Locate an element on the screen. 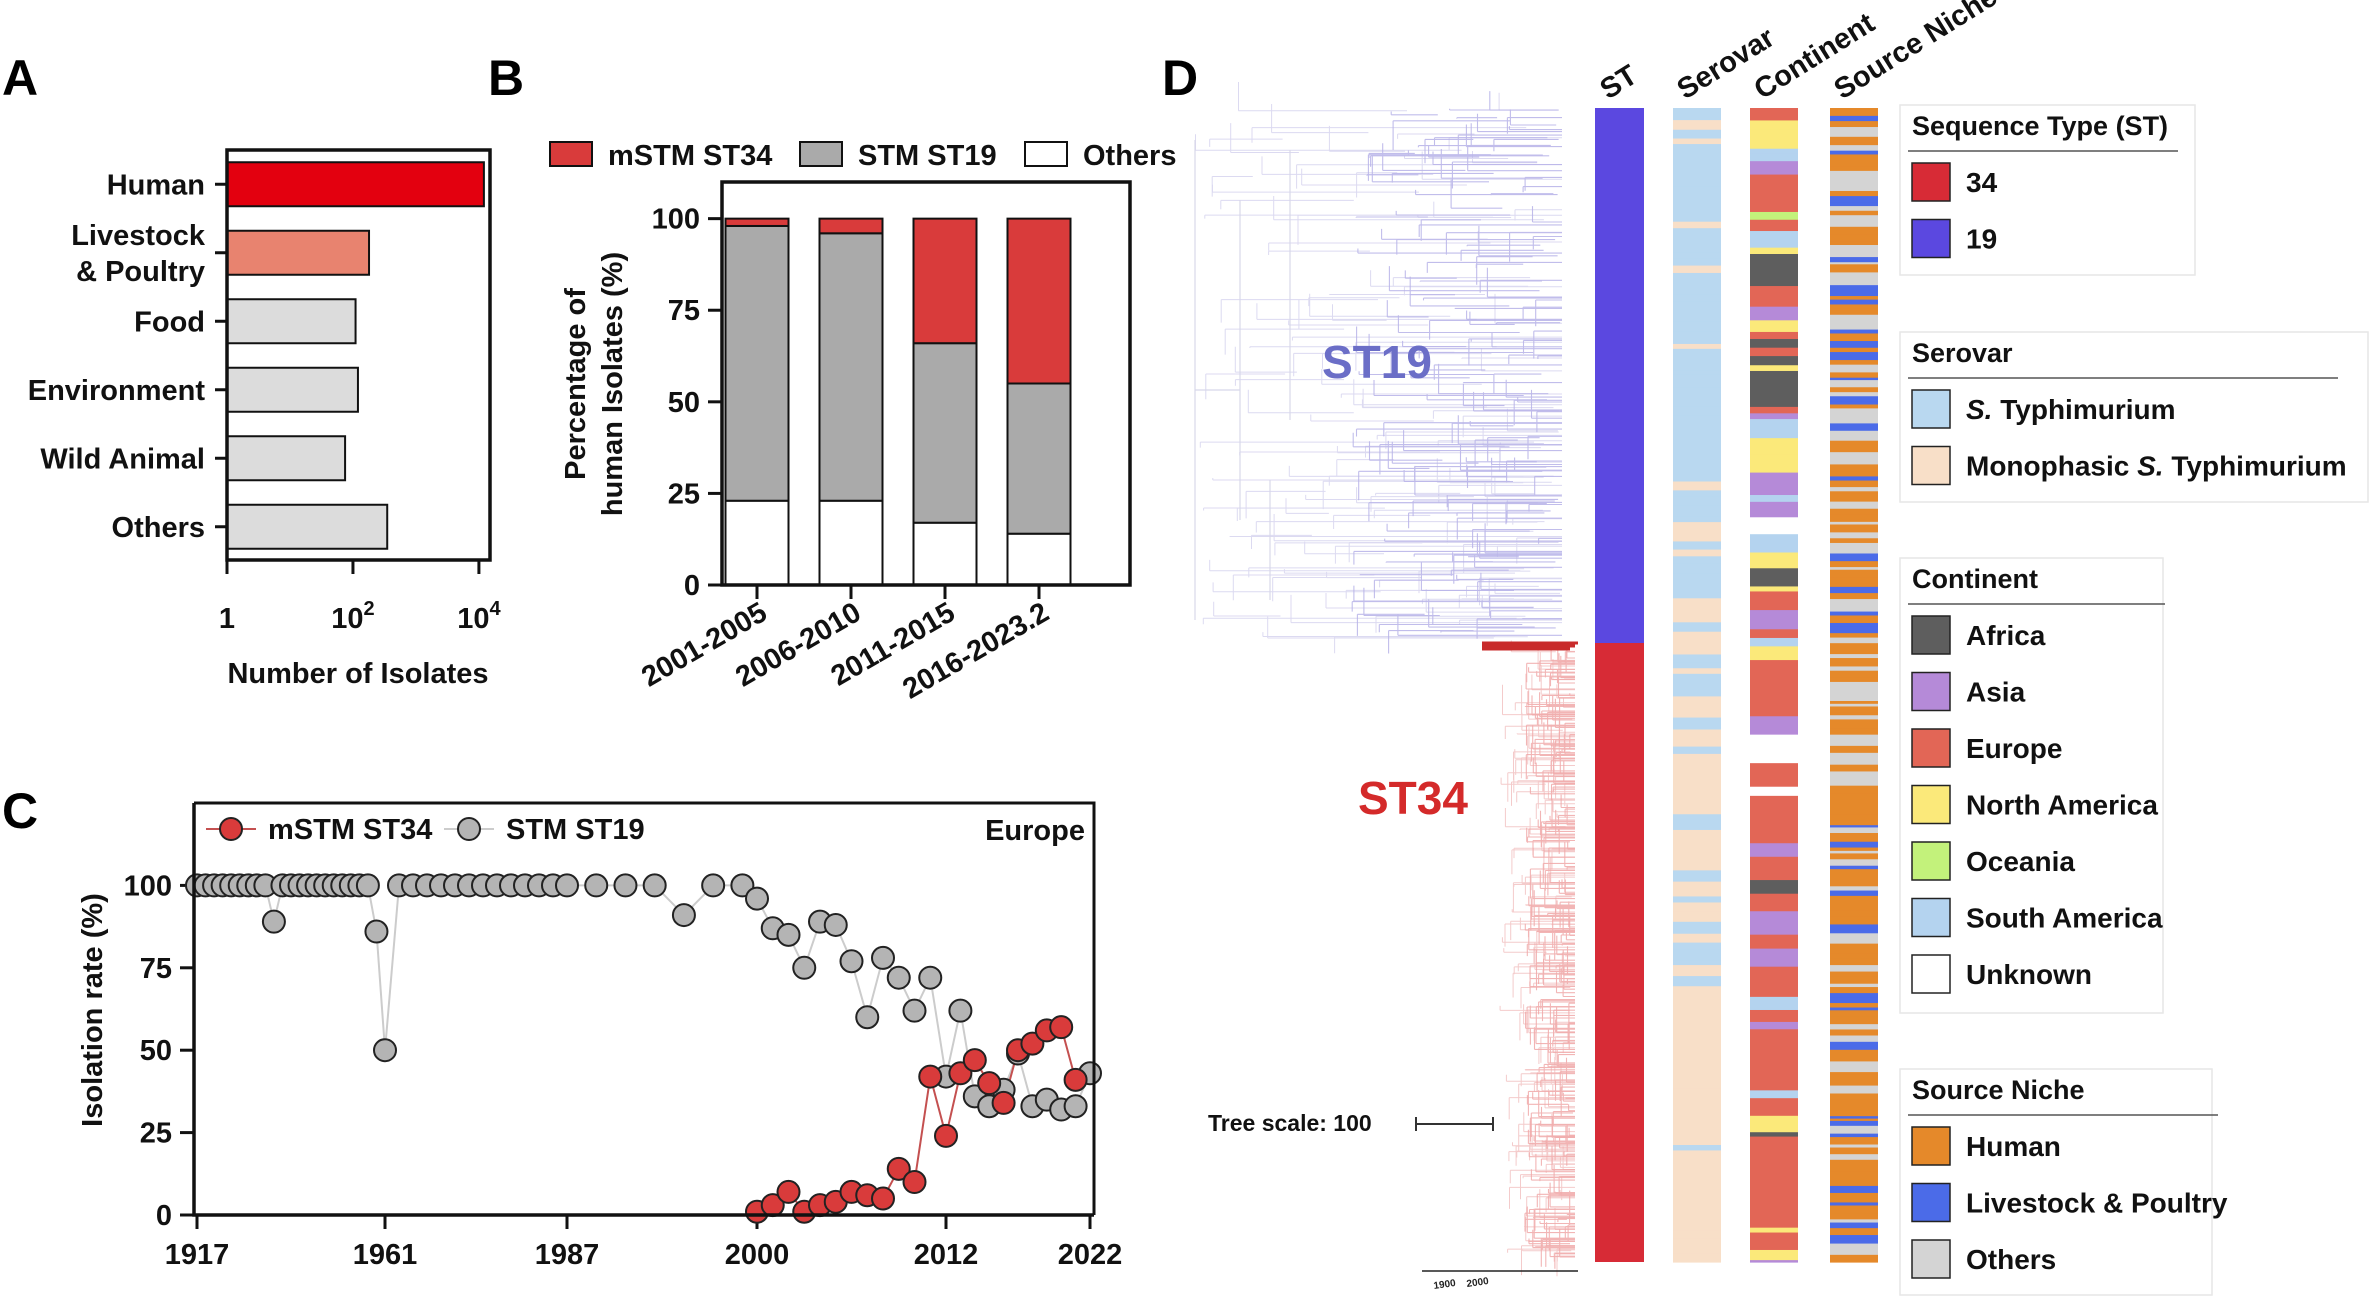 The image size is (2370, 1305). point-stm-st19-2007 is located at coordinates (867, 1017).